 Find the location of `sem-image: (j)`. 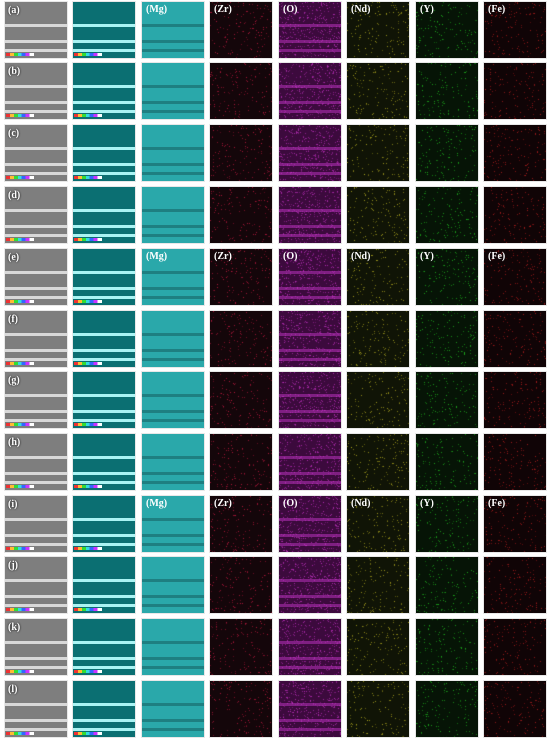

sem-image: (j) is located at coordinates (36, 585).